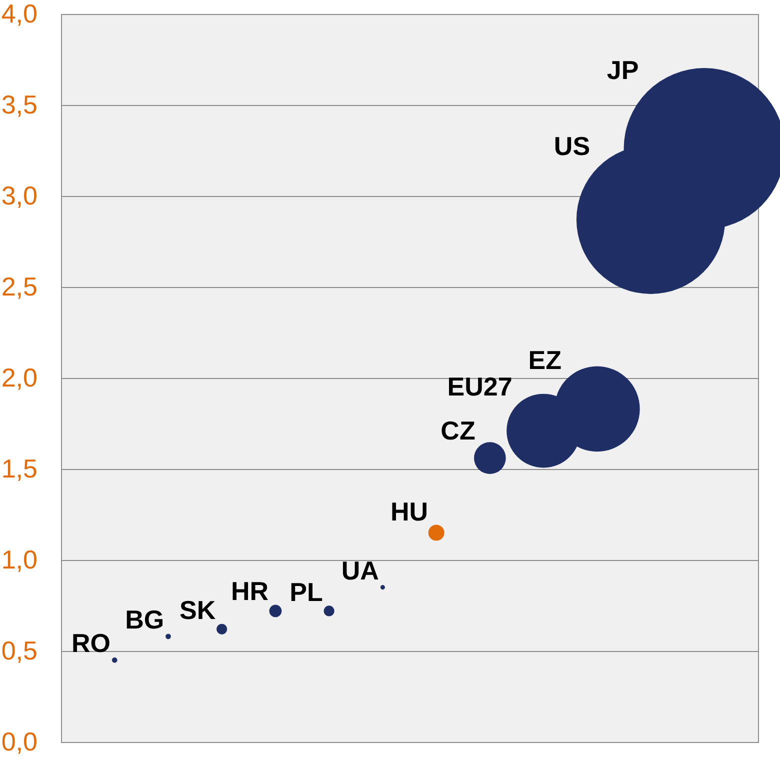 The image size is (780, 761). I want to click on series-label: PL, so click(307, 591).